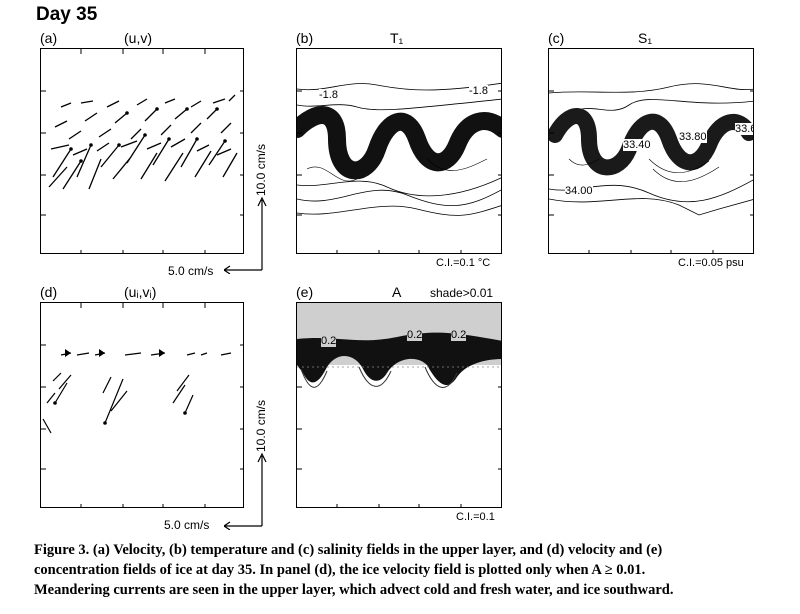 The width and height of the screenshot is (800, 614). I want to click on panel-d-horizontal-scale-label: 5.0 cm/s, so click(187, 525).